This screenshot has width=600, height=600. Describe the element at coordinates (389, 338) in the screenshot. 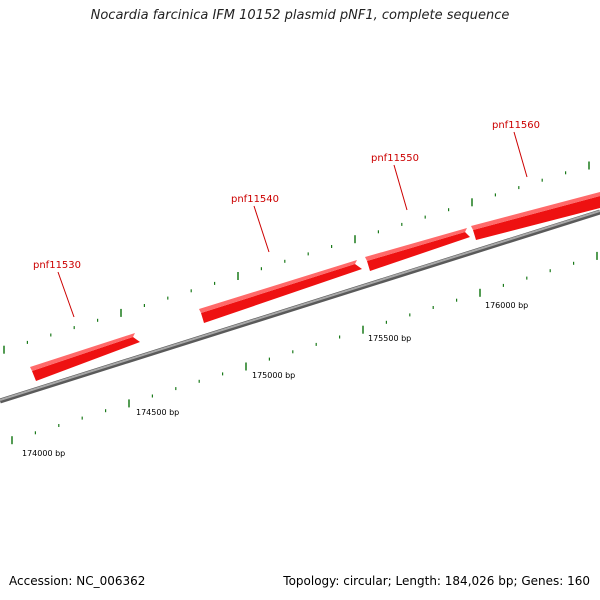

I see `position-label: 175500 bp` at that location.